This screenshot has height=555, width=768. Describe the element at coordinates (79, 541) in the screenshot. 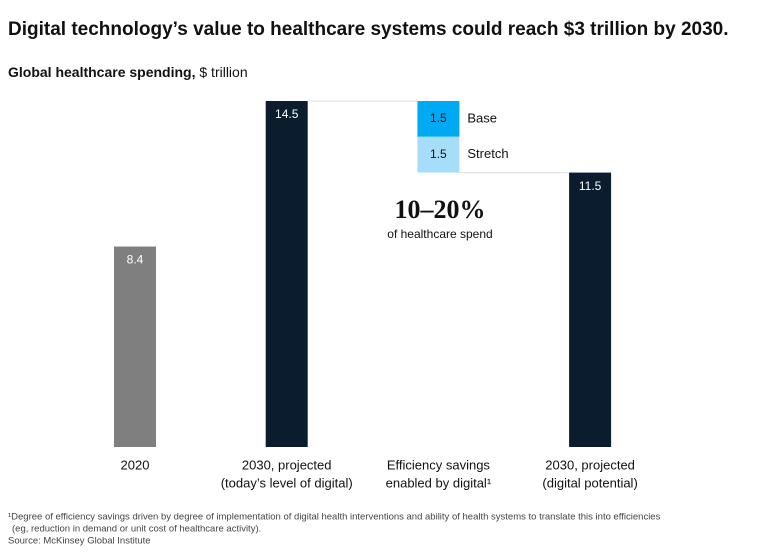

I see `footnote: Source: McKinsey Global Institute` at that location.